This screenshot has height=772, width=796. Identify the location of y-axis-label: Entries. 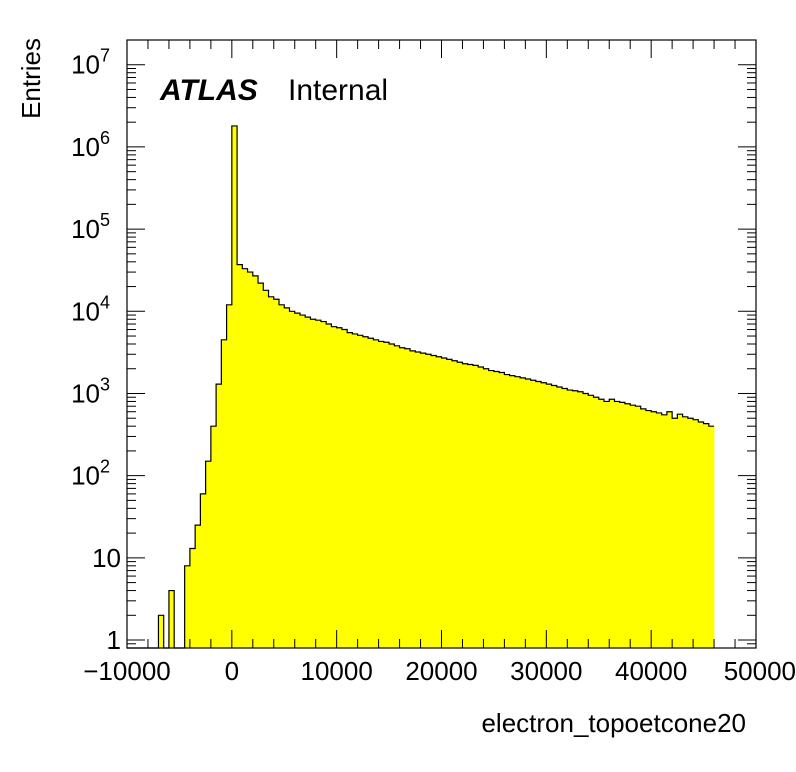
(31, 78).